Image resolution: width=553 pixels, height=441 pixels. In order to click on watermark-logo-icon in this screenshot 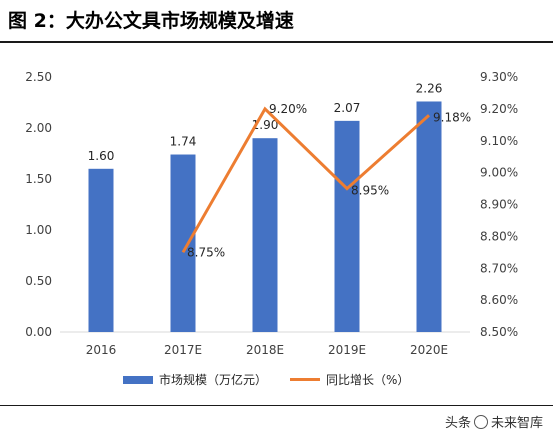, I will do `click(480, 421)`.